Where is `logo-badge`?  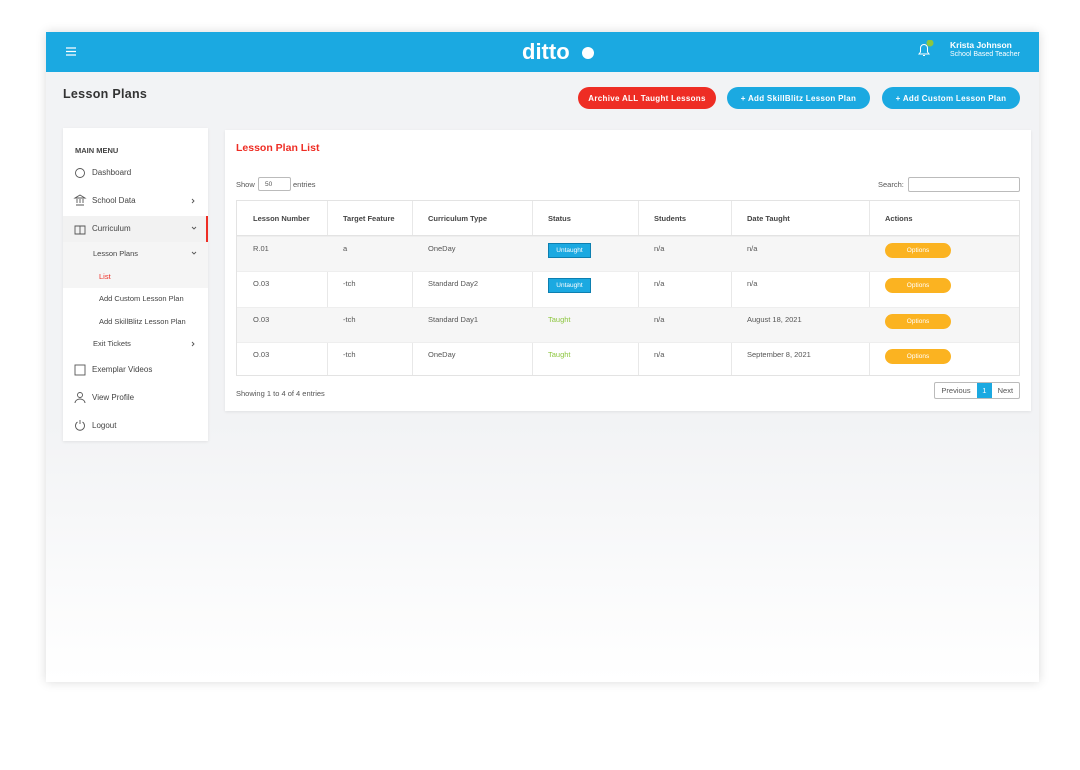 logo-badge is located at coordinates (588, 53).